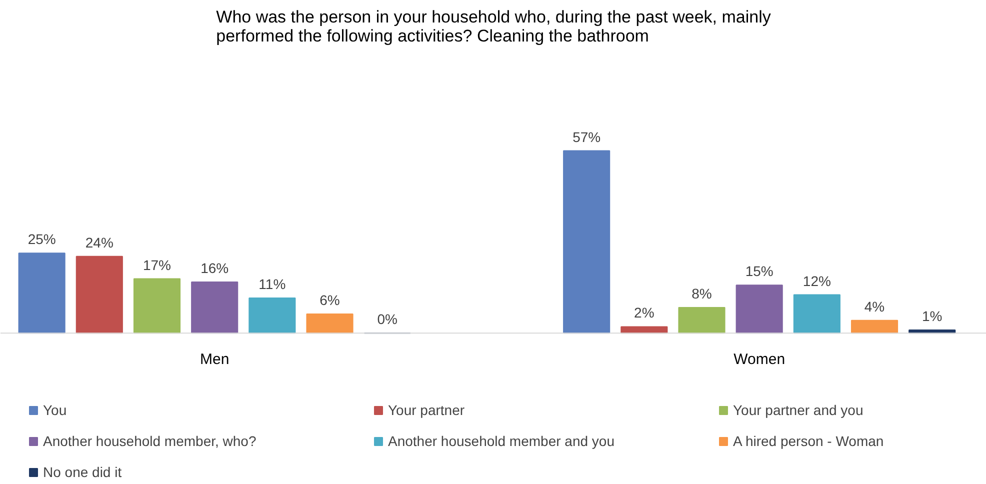  I want to click on x-tick-label: Women, so click(760, 359).